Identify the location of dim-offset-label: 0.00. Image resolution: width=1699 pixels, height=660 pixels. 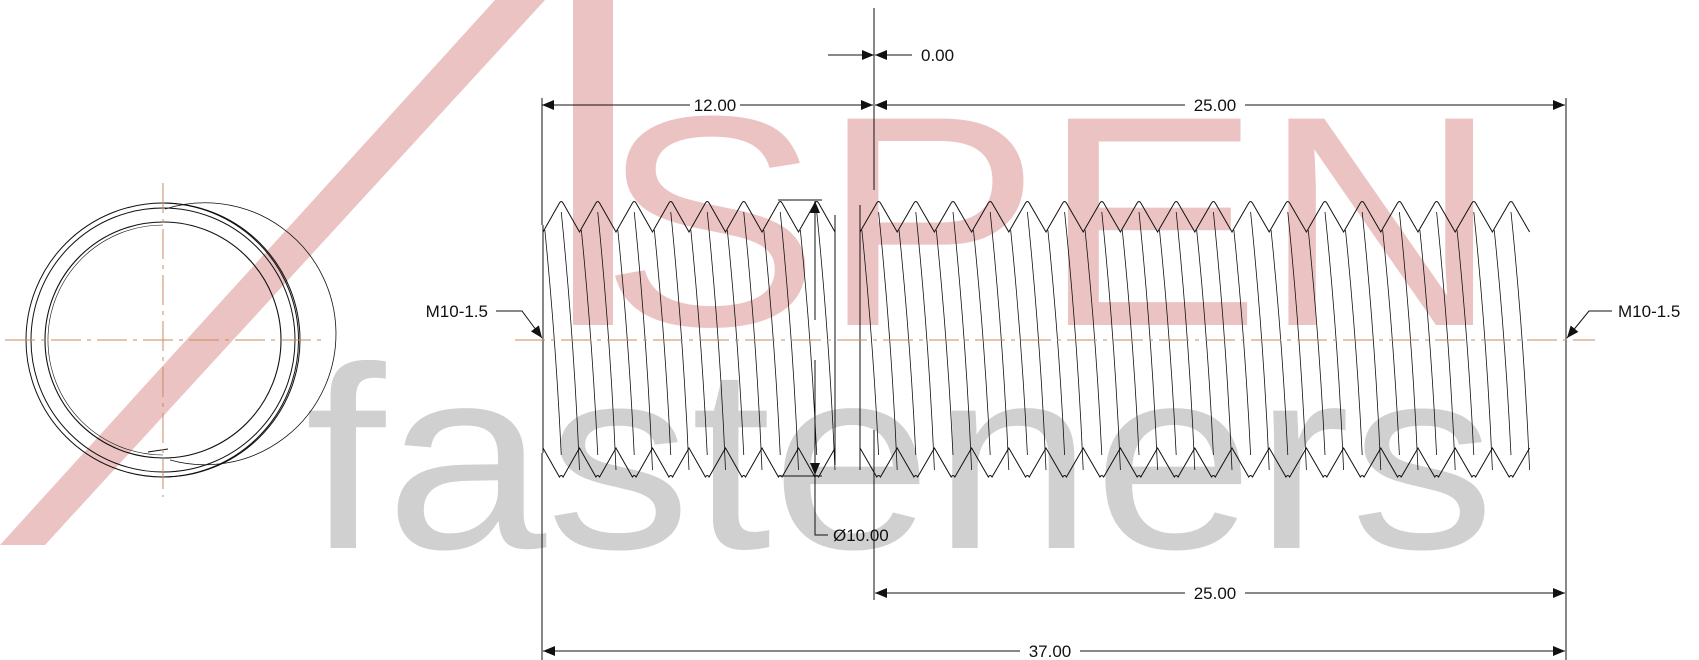
(937, 55).